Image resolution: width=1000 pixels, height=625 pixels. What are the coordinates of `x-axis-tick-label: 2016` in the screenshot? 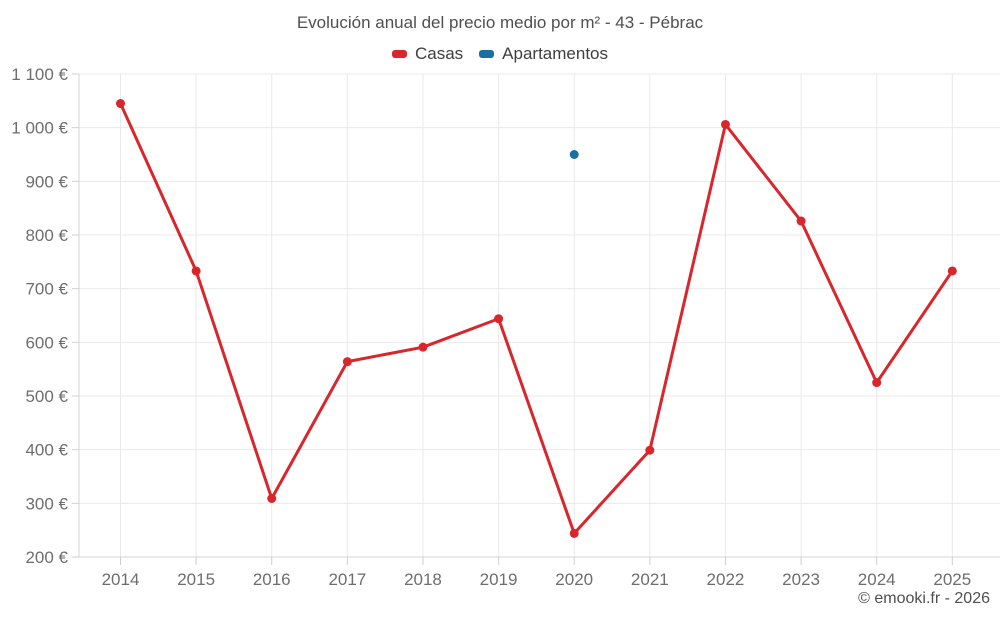 It's located at (272, 579).